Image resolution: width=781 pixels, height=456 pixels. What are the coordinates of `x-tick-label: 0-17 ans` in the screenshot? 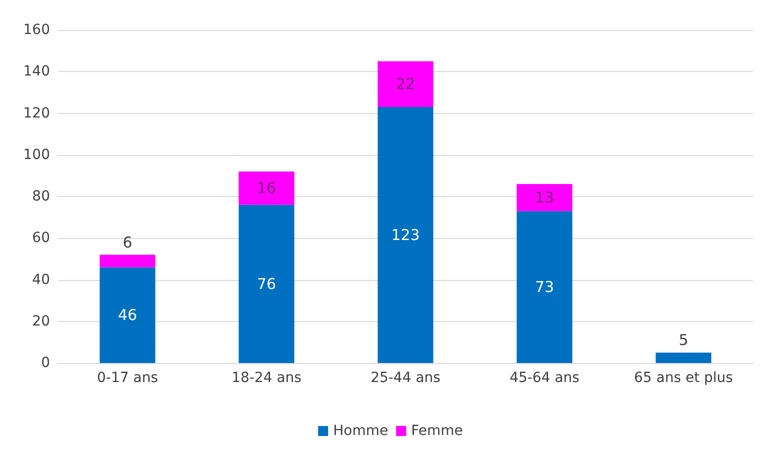 It's located at (127, 378).